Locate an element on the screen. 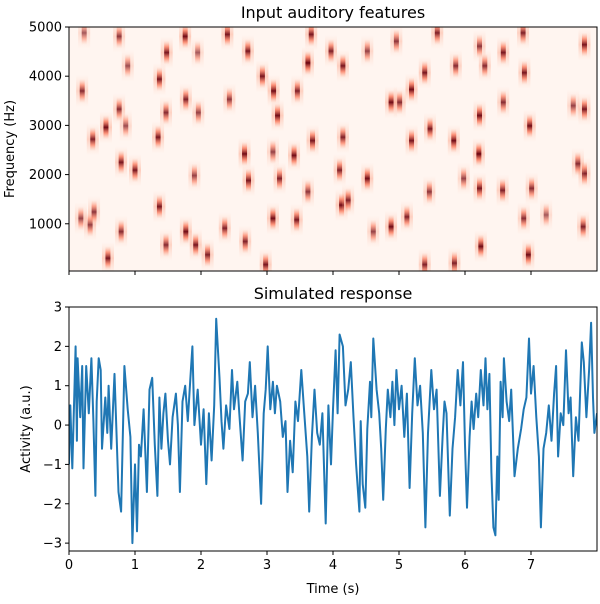 This screenshot has width=600, height=604. heatmap-ytick-label: 3000 is located at coordinates (45, 126).